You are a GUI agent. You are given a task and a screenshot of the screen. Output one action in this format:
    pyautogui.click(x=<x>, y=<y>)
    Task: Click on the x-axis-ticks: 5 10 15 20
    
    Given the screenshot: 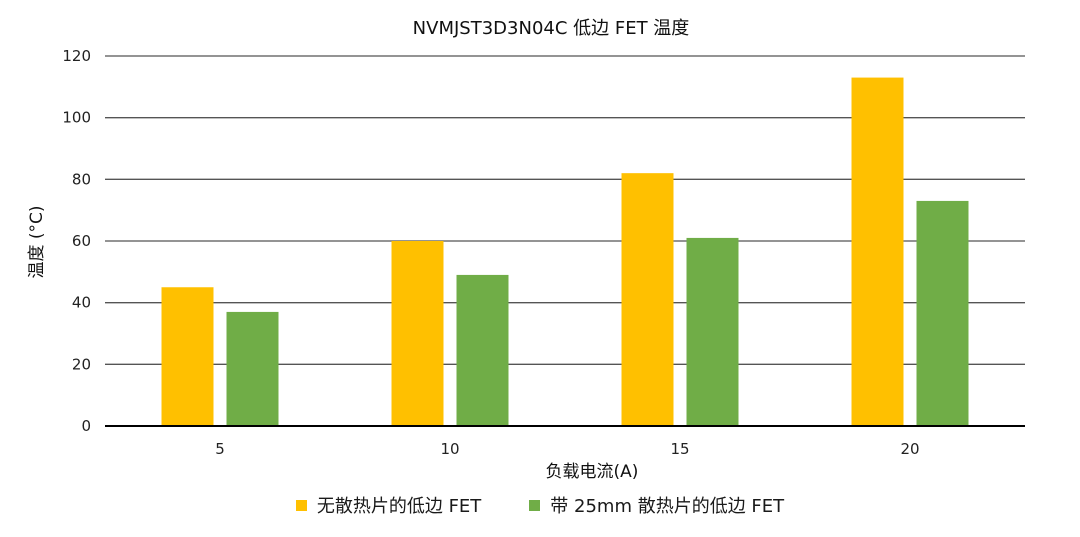 What is the action you would take?
    pyautogui.click(x=567, y=449)
    